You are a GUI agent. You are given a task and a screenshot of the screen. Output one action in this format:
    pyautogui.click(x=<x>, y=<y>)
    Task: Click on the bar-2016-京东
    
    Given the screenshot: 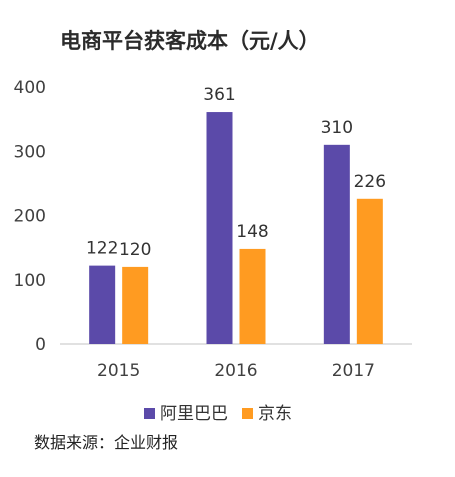 What is the action you would take?
    pyautogui.click(x=252, y=296)
    